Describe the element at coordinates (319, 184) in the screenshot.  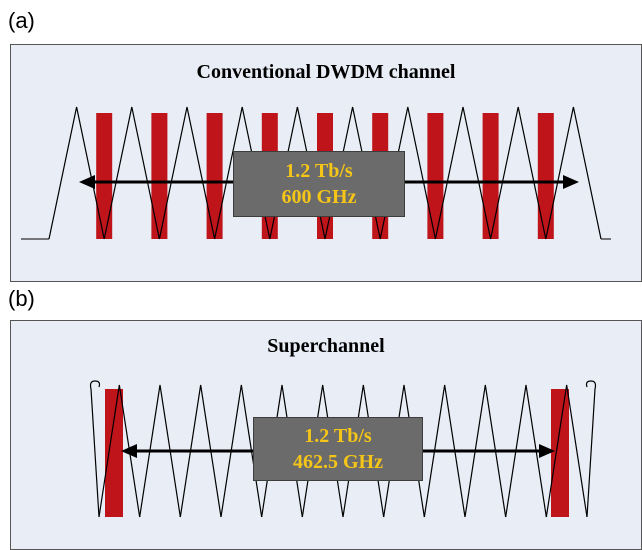
I see `panel-a-rate-box: 1.2 Tb/s 600 GHz` at that location.